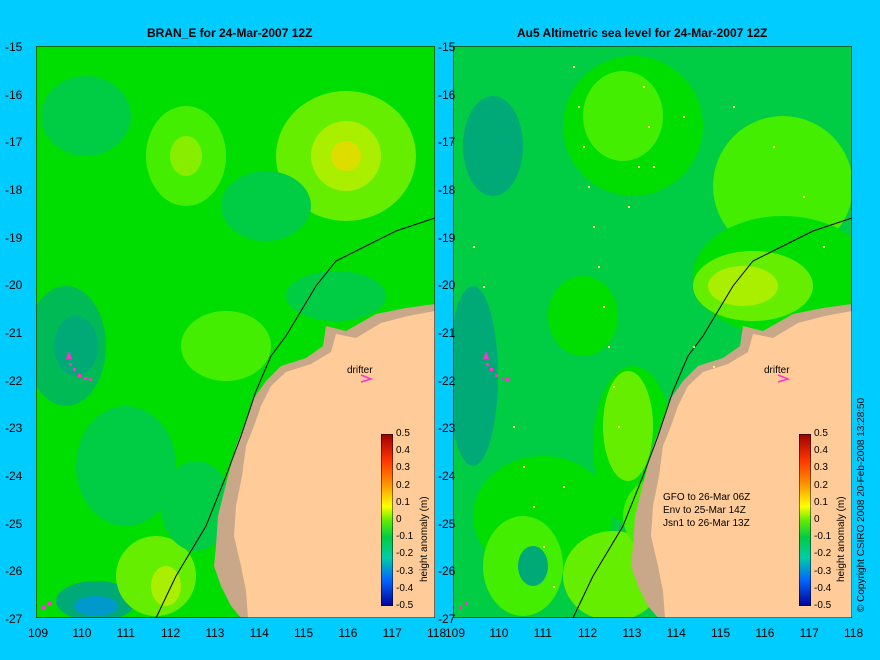  I want to click on right-drifter-label: drifter, so click(777, 370).